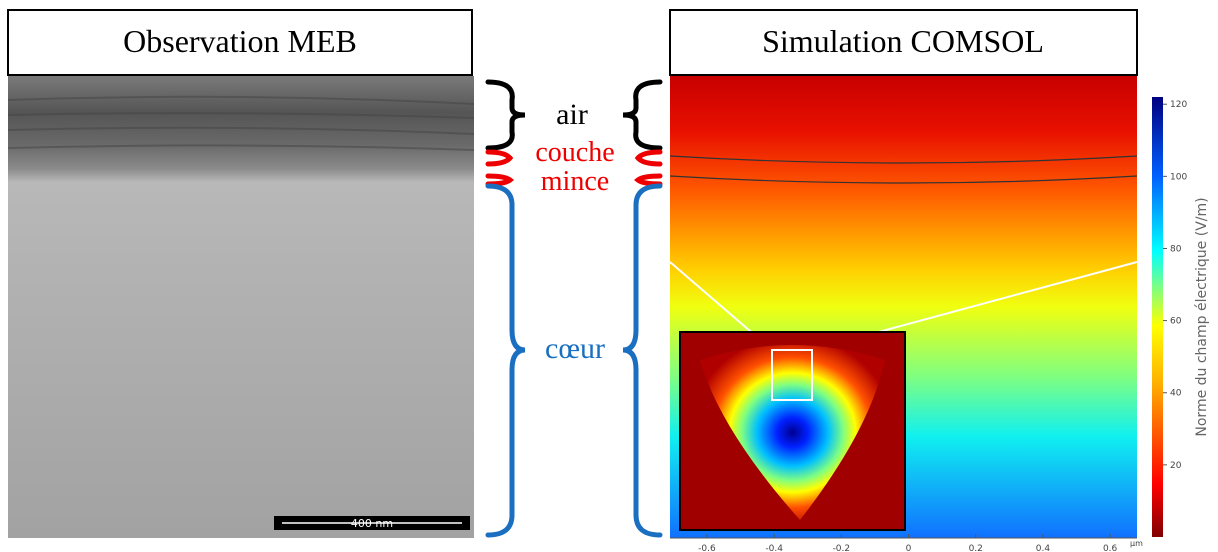 Image resolution: width=1218 pixels, height=552 pixels. I want to click on colorbar-tick-label: 80, so click(1176, 249).